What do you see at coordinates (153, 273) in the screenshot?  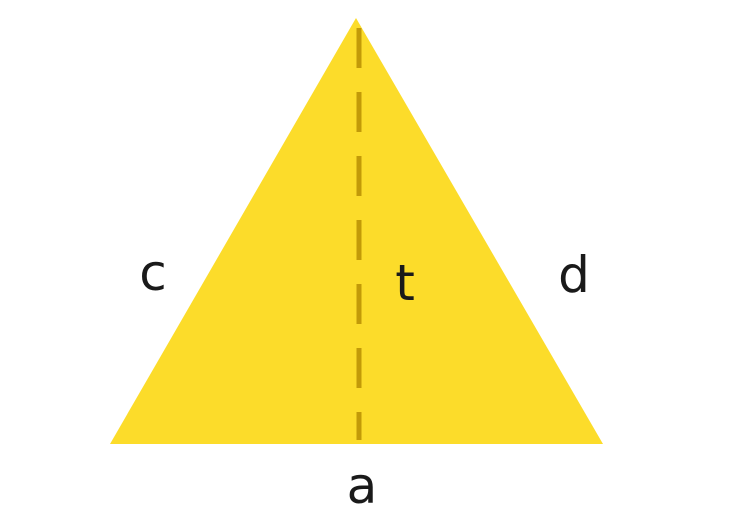 I see `left-side-label: c` at bounding box center [153, 273].